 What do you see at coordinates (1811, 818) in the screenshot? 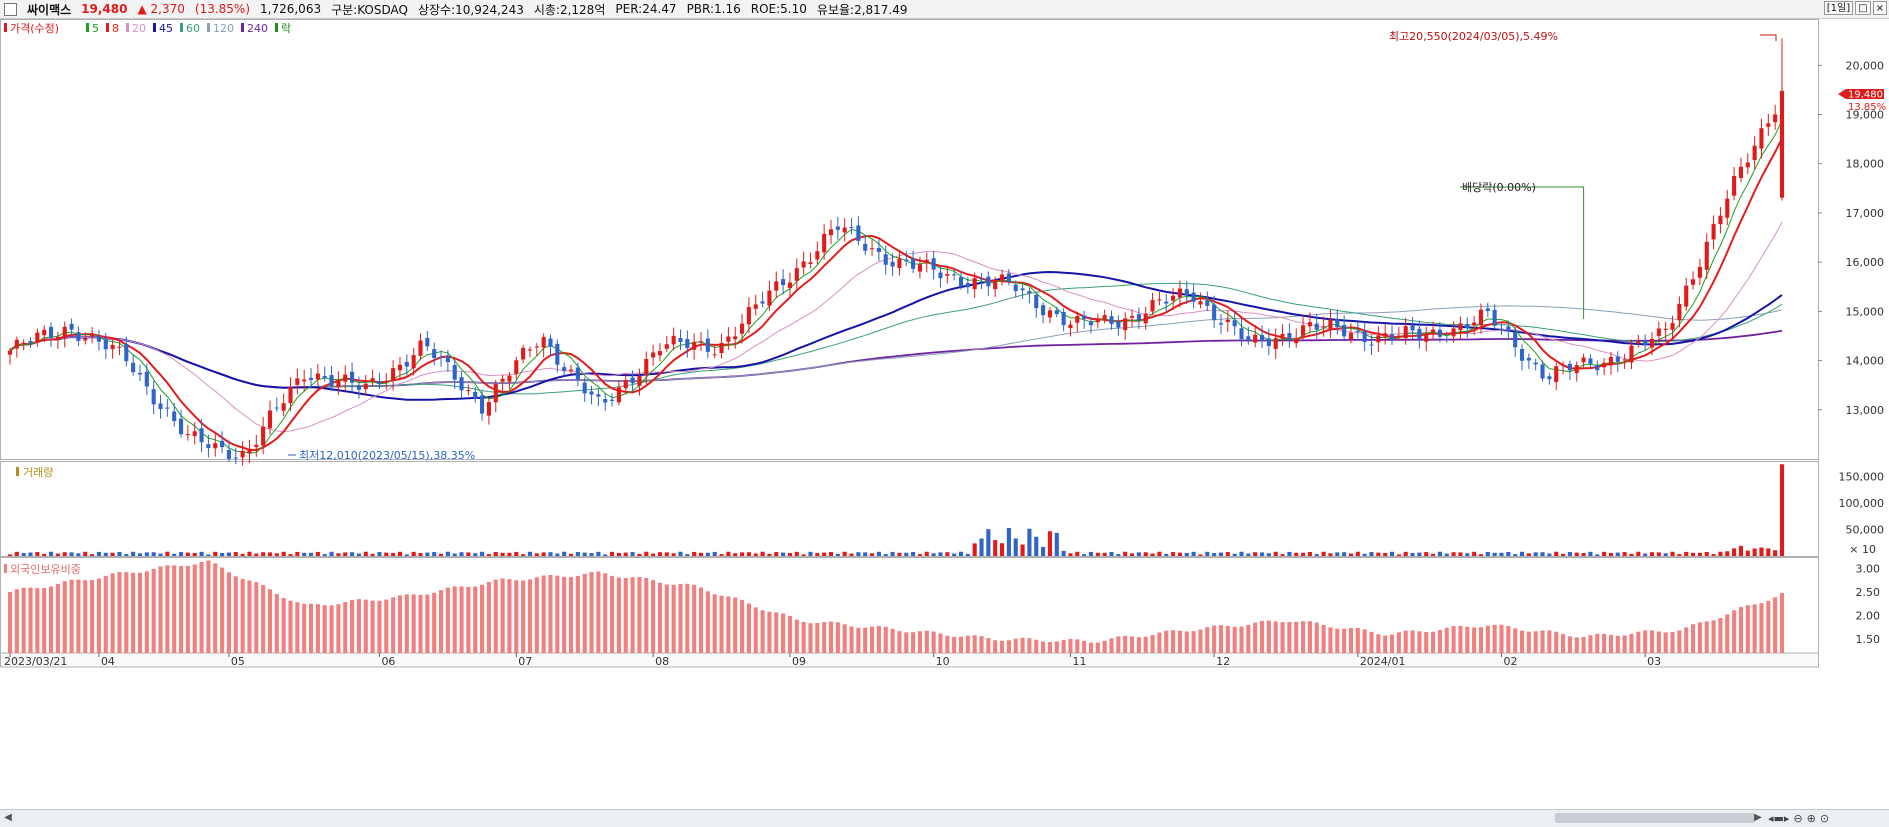
I see `zoom-in-icon: ⊕` at bounding box center [1811, 818].